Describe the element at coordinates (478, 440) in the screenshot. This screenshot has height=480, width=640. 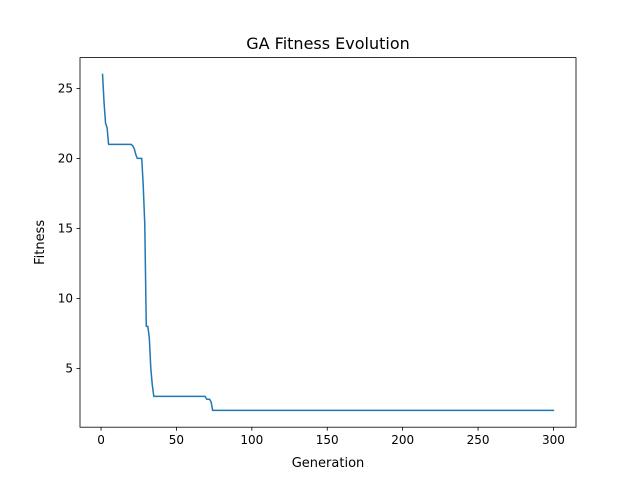
I see `x-tick-label: 250` at that location.